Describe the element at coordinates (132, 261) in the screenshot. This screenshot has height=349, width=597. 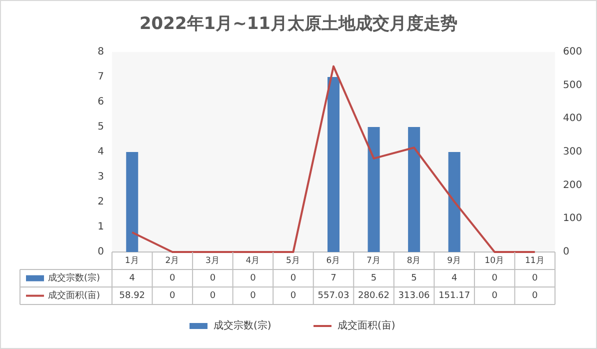
I see `x-tick-label: 1月` at that location.